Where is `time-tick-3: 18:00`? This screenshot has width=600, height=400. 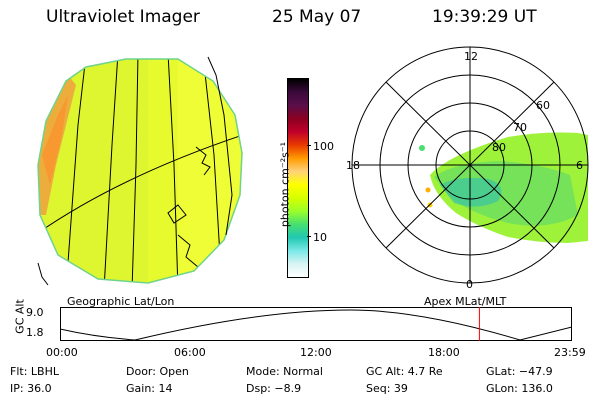
time-tick-3: 18:00 is located at coordinates (444, 352).